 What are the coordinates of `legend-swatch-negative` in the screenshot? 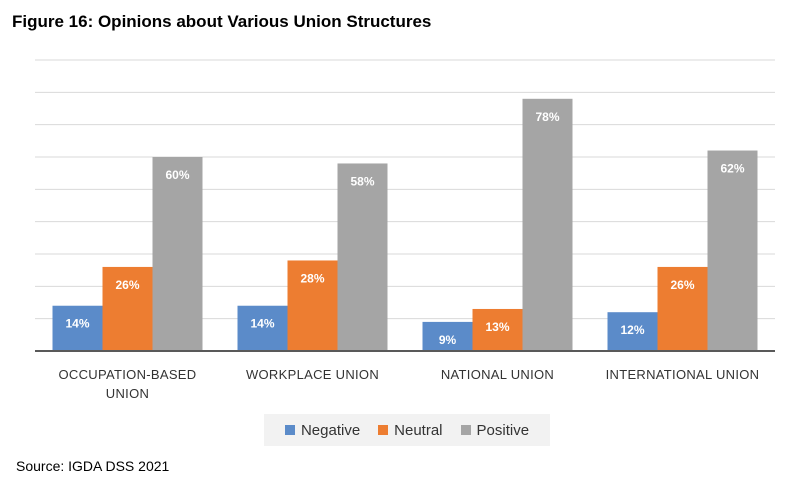 It's located at (289, 430).